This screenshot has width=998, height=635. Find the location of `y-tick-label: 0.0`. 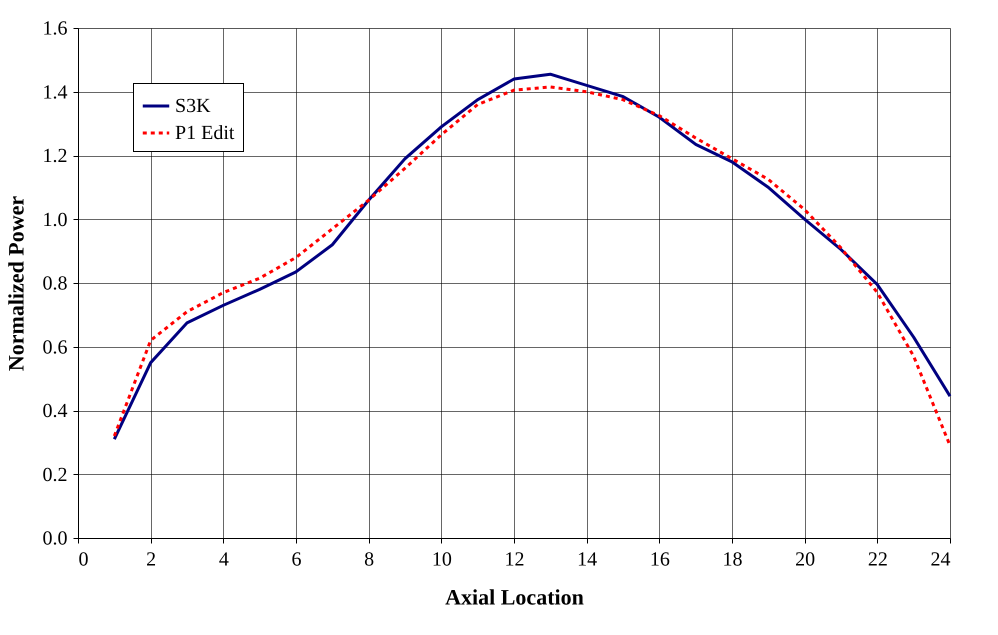

y-tick-label: 0.0 is located at coordinates (55, 539).